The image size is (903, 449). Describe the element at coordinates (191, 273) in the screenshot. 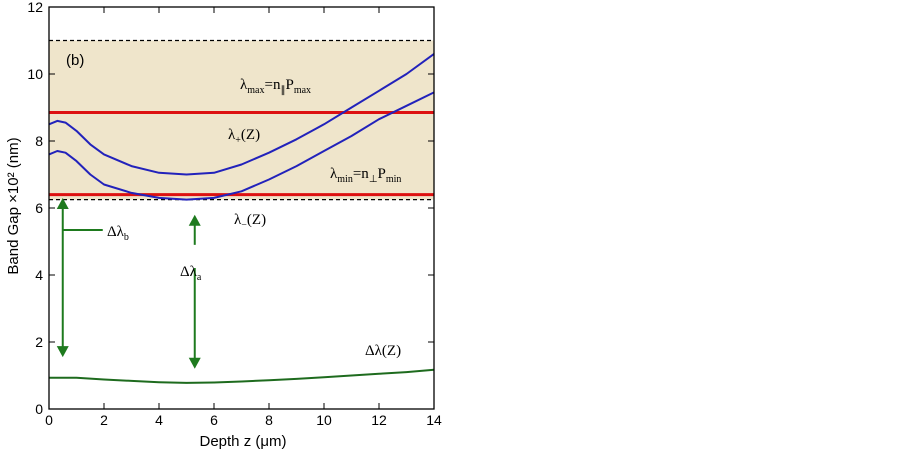

I see `delta-lambda-a-label: Δλa` at that location.